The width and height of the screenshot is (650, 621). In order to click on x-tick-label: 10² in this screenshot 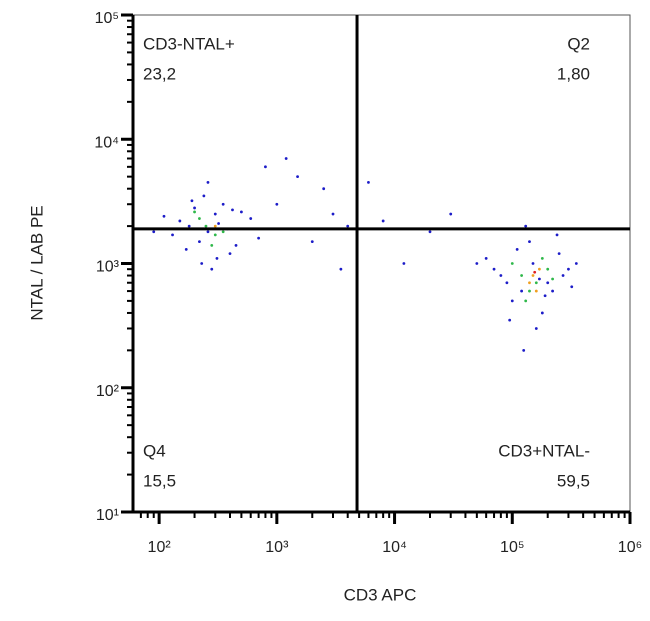, I will do `click(160, 547)`.